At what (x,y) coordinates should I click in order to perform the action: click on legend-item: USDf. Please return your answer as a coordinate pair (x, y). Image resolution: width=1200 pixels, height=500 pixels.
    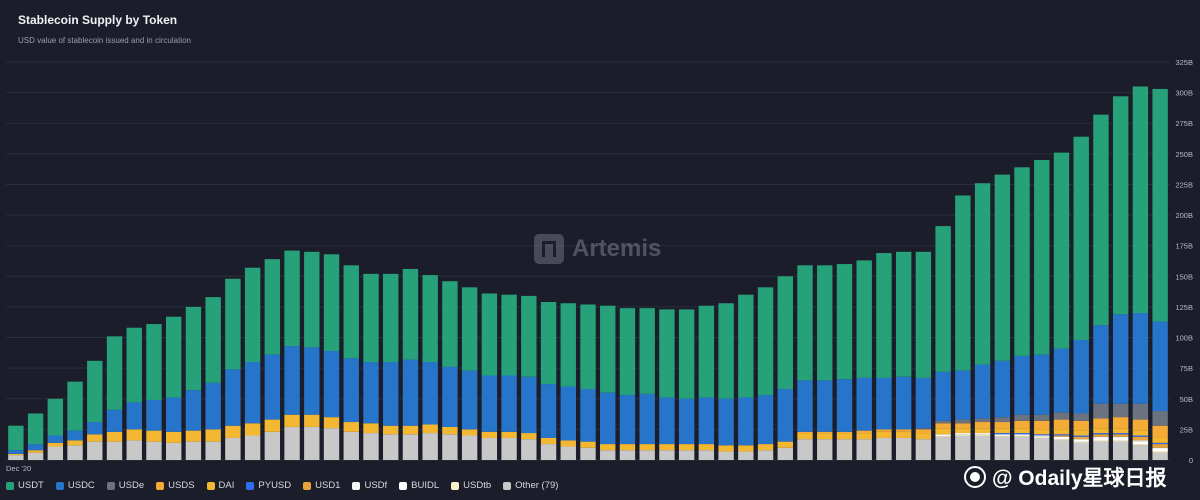
    Looking at the image, I should click on (369, 485).